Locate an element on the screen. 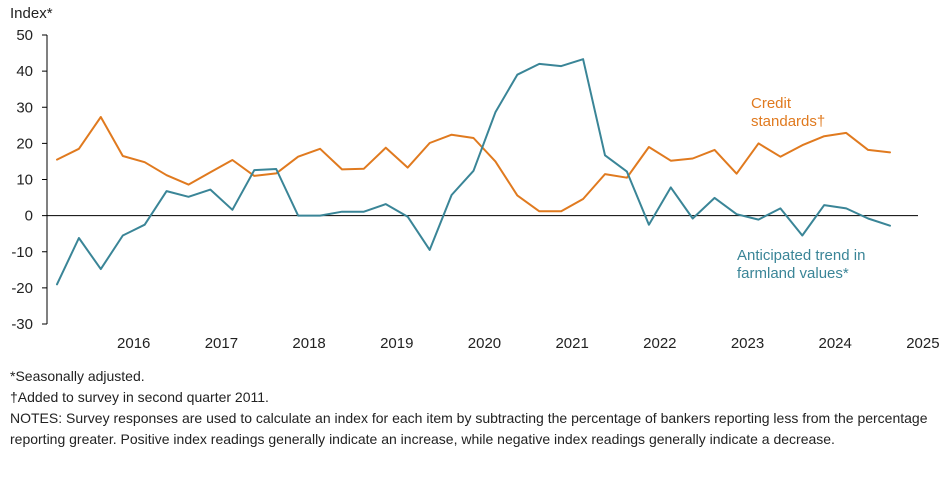 The image size is (941, 481). y-tick-label: -30 is located at coordinates (22, 324).